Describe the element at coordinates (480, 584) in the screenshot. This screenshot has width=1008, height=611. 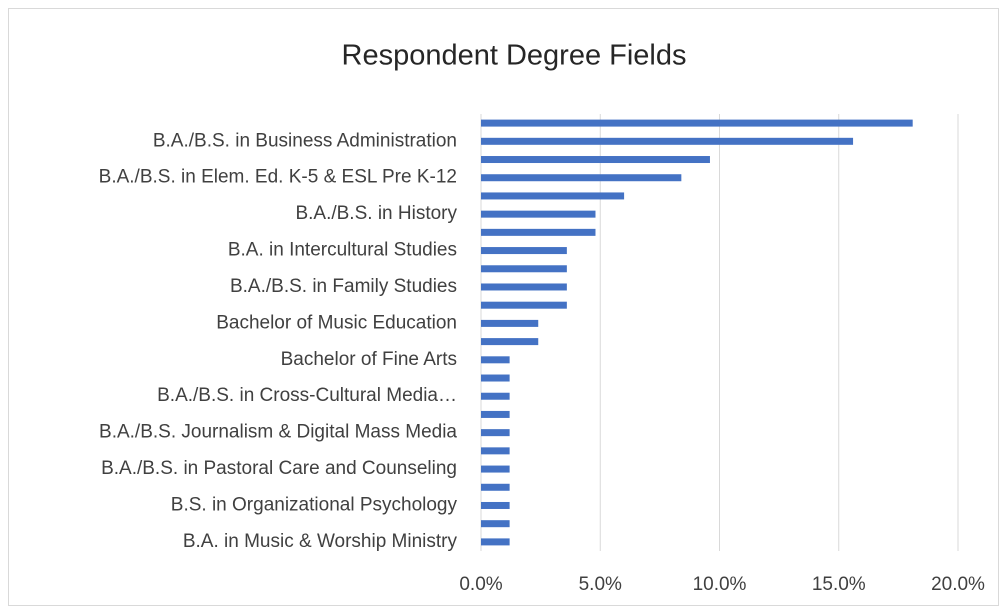
I see `x-tick-label: 0.0%` at that location.